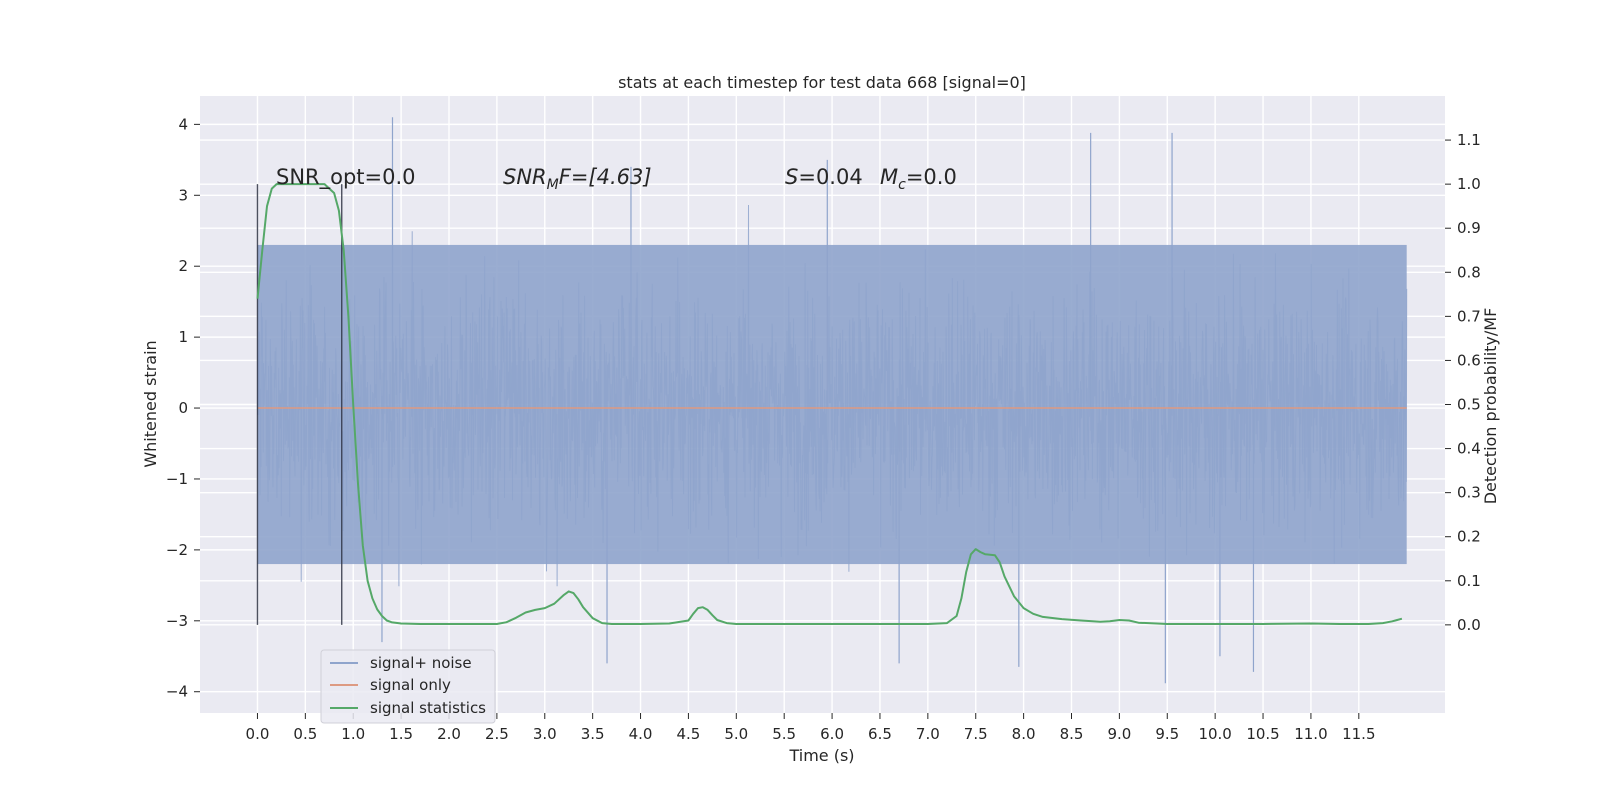 The image size is (1600, 800). Describe the element at coordinates (1469, 449) in the screenshot. I see `y-right-tick-label: 0.4` at that location.